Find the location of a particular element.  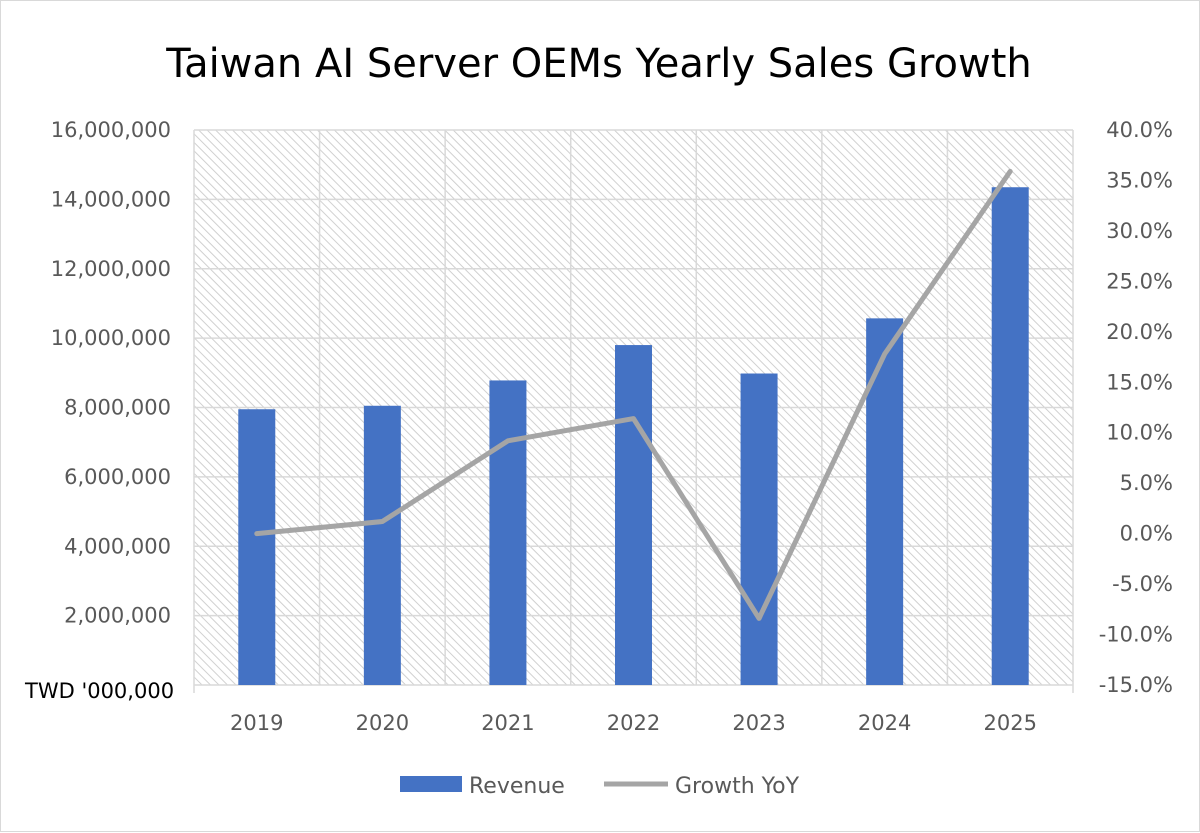

right-tick-label: 40.0% is located at coordinates (1139, 130).